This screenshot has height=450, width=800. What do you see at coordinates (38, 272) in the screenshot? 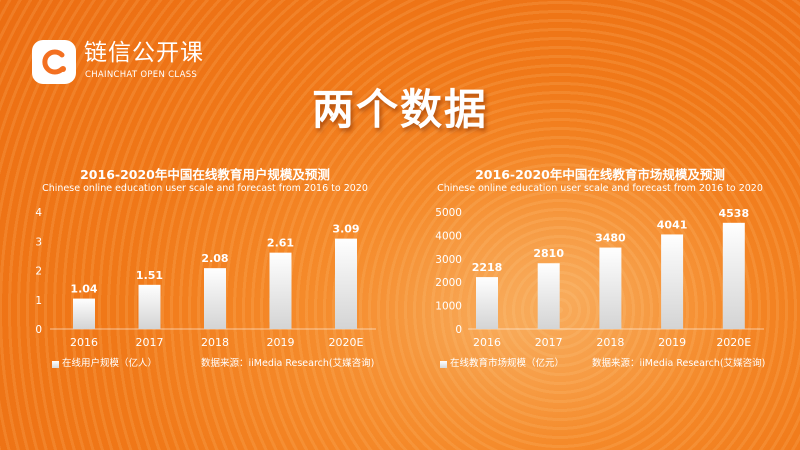
I see `chart1-ytick-label: 2` at bounding box center [38, 272].